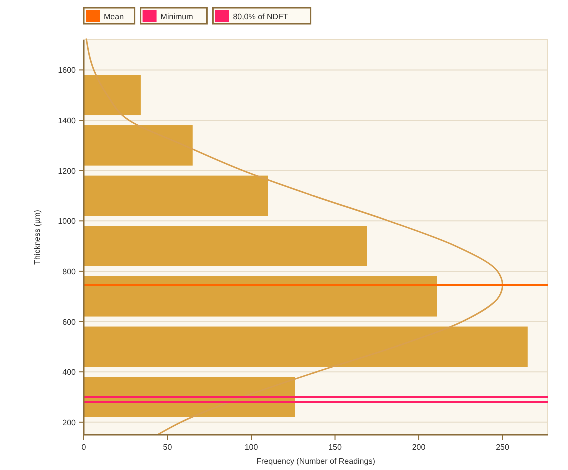 The width and height of the screenshot is (568, 470). I want to click on y-tick-label: 400, so click(69, 373).